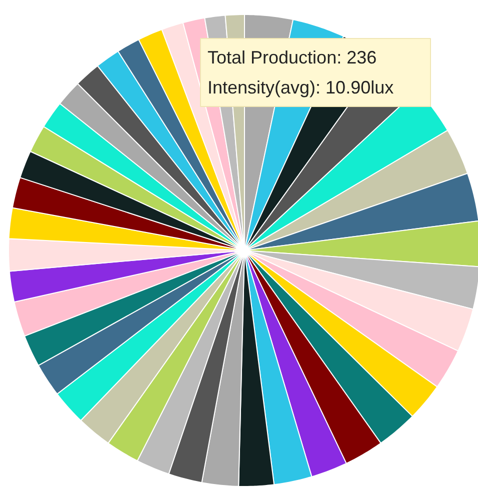 The height and width of the screenshot is (499, 478). I want to click on text: Intensity(avg): 10.90lux, so click(301, 88).